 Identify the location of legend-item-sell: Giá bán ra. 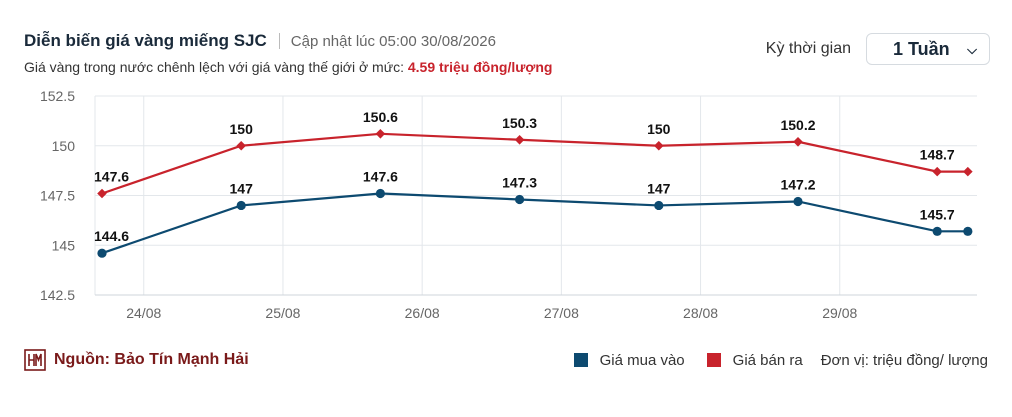
(754, 360).